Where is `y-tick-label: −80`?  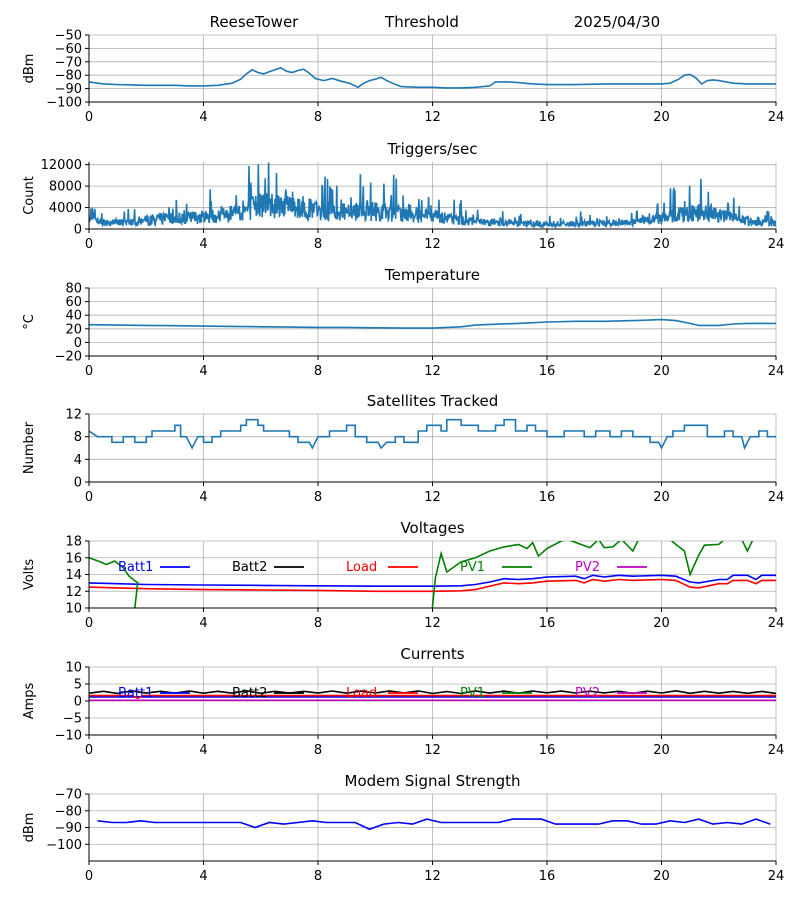 y-tick-label: −80 is located at coordinates (68, 76).